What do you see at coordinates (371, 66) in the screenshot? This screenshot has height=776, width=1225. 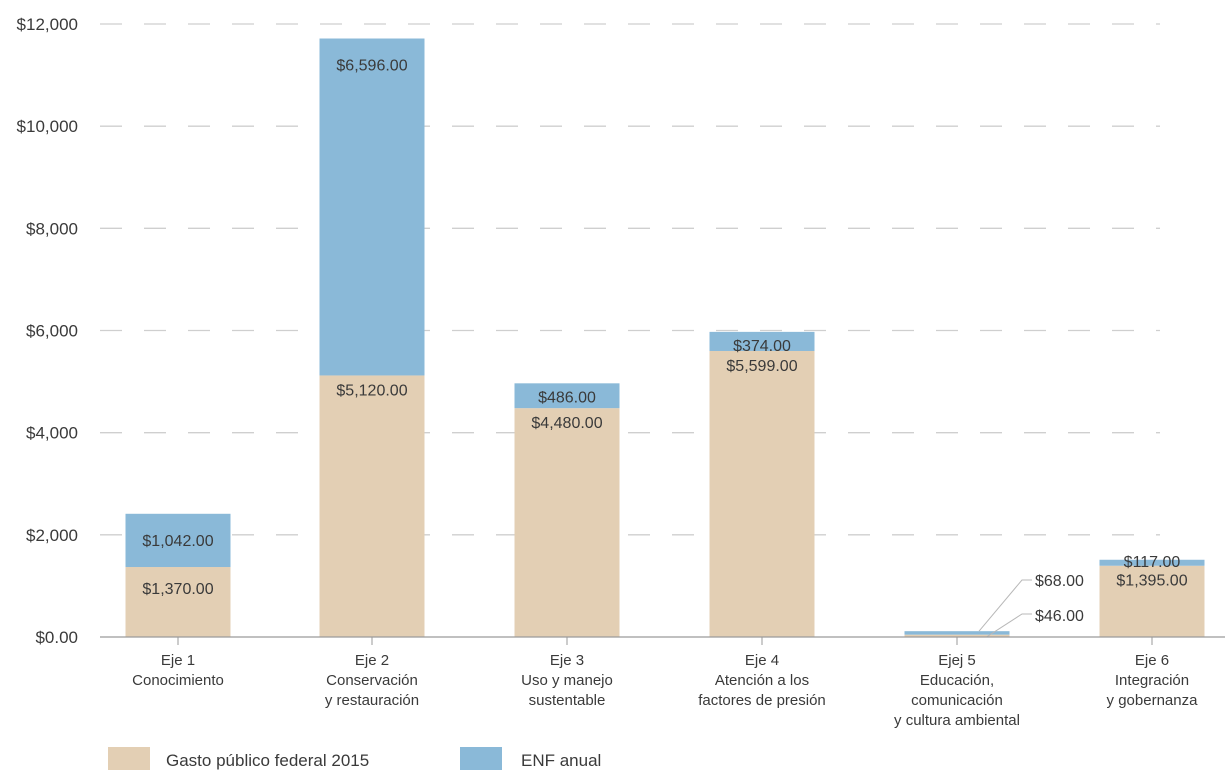 I see `data-label-enf: $6,596.00` at bounding box center [371, 66].